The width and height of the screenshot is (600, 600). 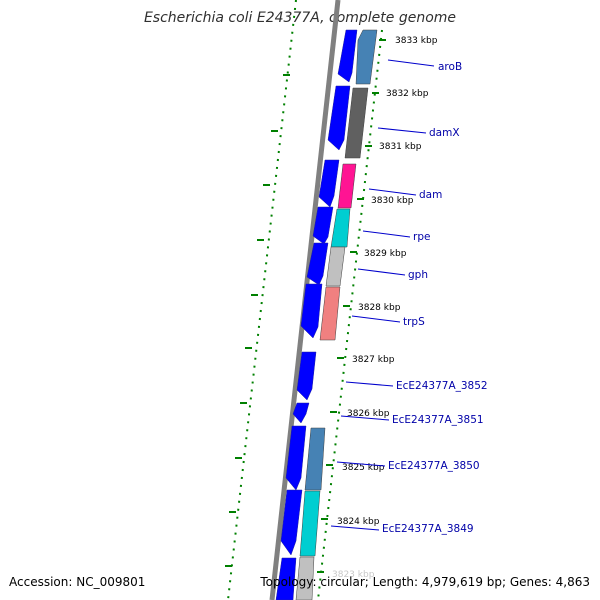 What do you see at coordinates (373, 360) in the screenshot?
I see `ruler-label: 3827 kbp` at bounding box center [373, 360].